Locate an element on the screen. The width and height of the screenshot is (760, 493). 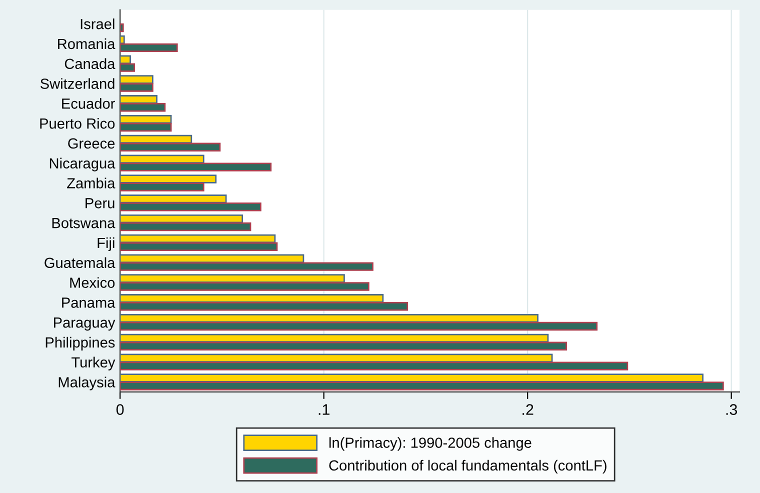
y-tick-label: Canada is located at coordinates (90, 64).